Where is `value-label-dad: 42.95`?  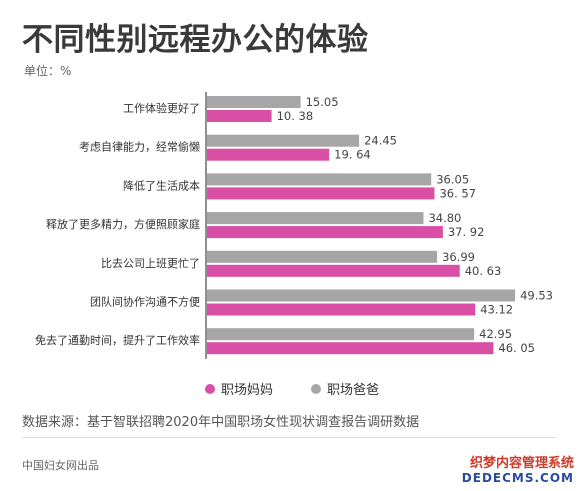
value-label-dad: 42.95 is located at coordinates (495, 334).